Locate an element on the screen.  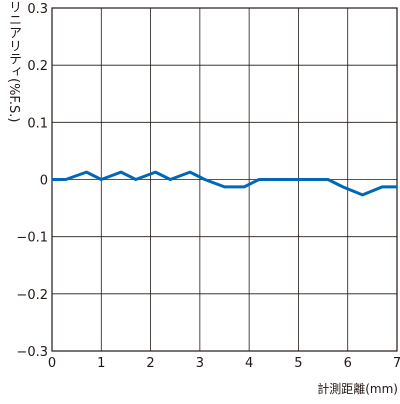
x-tick-label: 0 is located at coordinates (52, 363).